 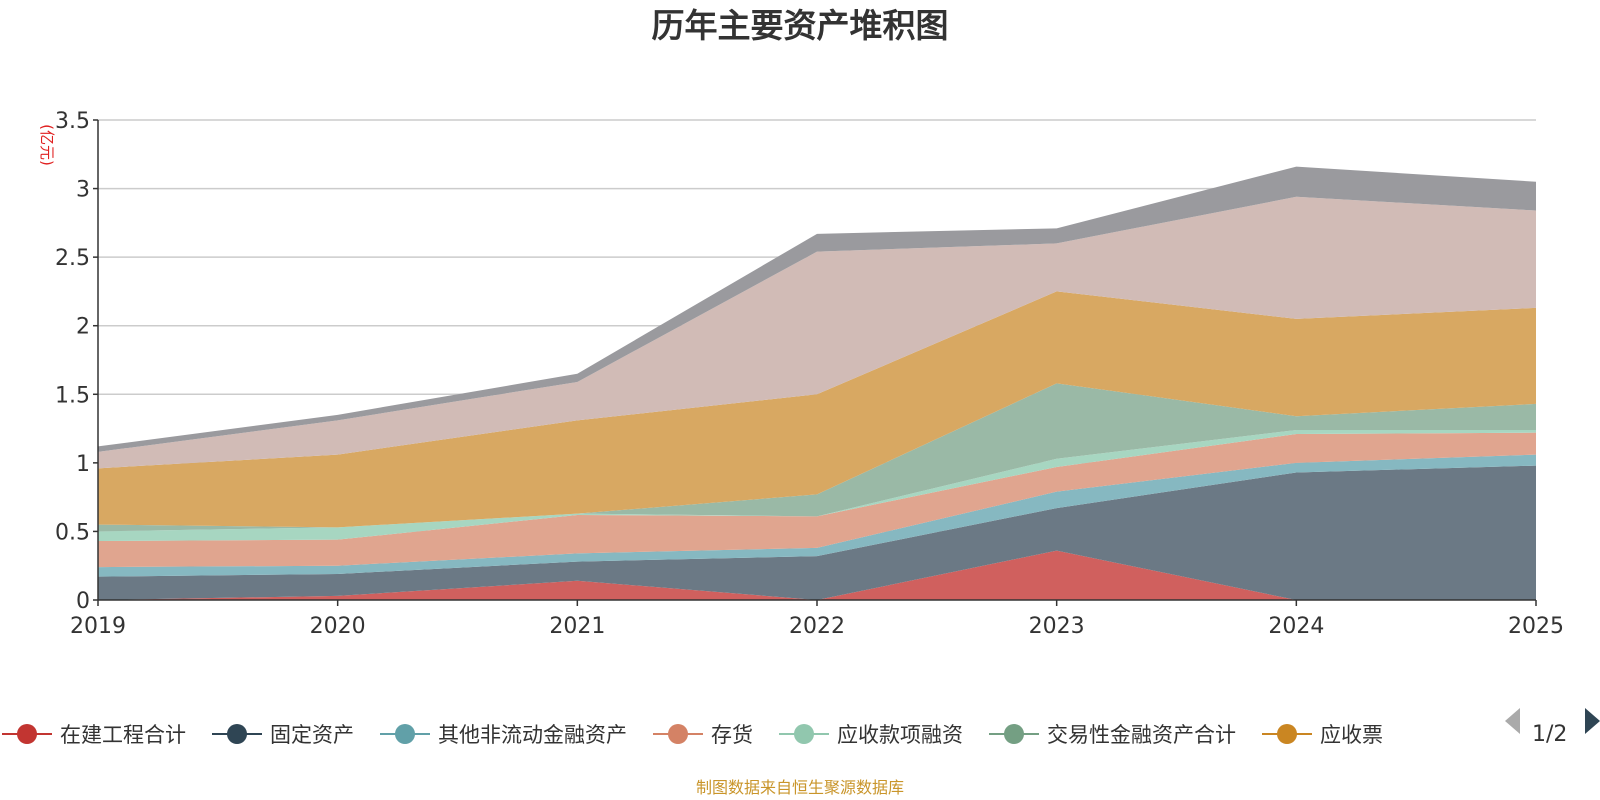 I want to click on legend-item-3: 存货, so click(x=703, y=735).